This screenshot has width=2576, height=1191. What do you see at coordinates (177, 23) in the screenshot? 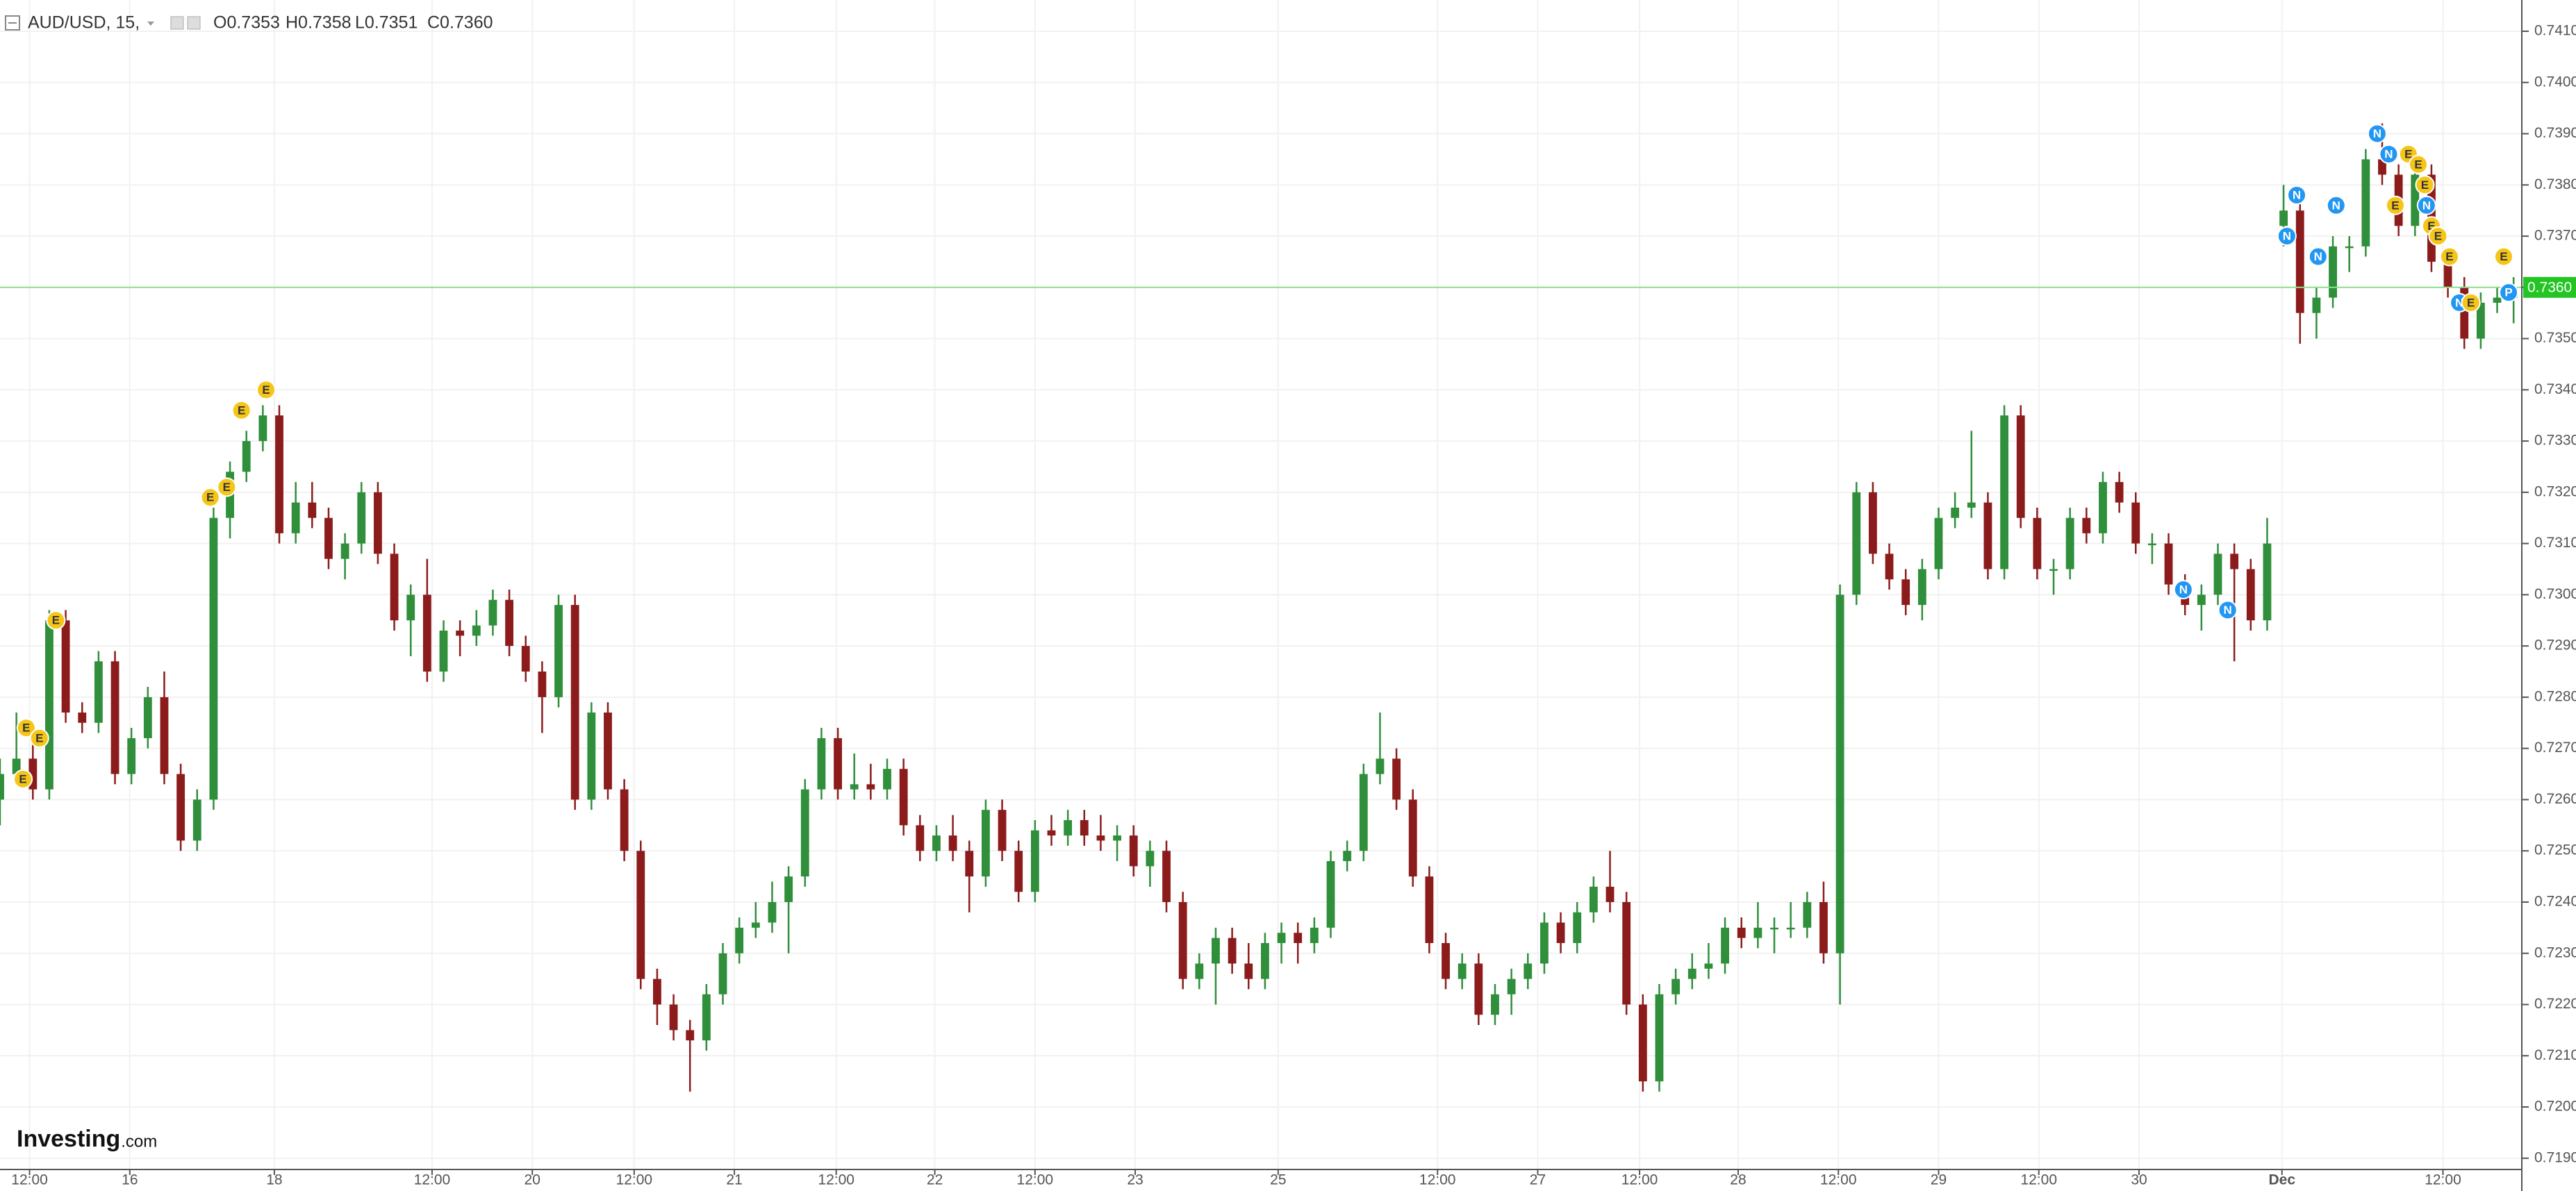
I see `settings-icon` at bounding box center [177, 23].